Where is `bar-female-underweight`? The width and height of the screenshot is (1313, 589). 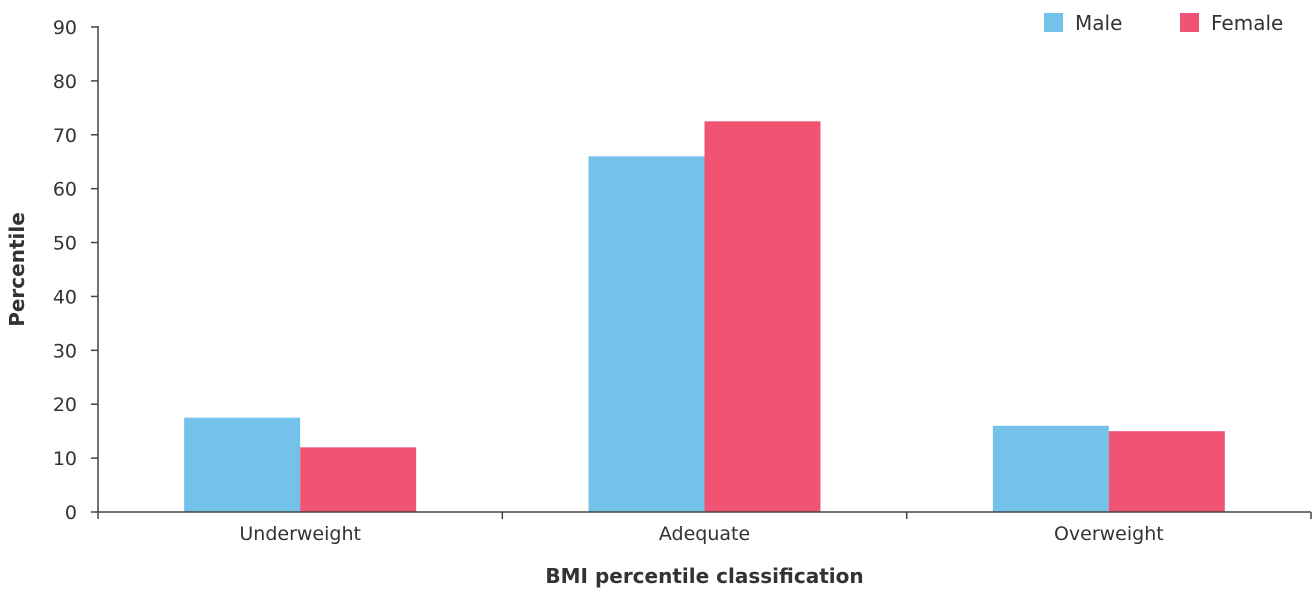
bar-female-underweight is located at coordinates (358, 479).